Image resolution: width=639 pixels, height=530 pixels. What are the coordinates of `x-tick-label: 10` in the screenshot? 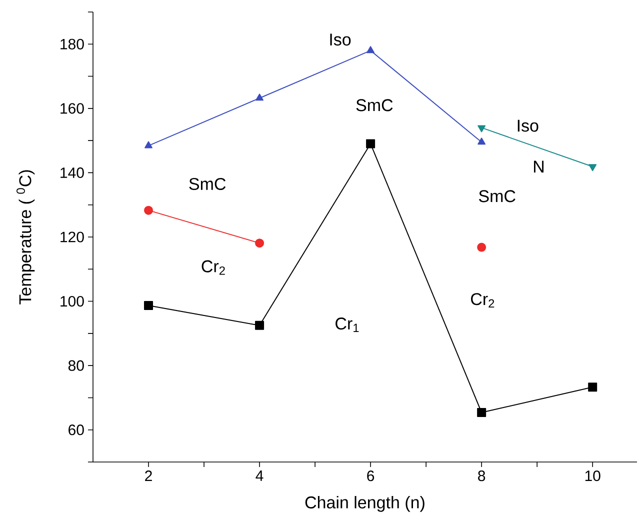 It's located at (592, 476).